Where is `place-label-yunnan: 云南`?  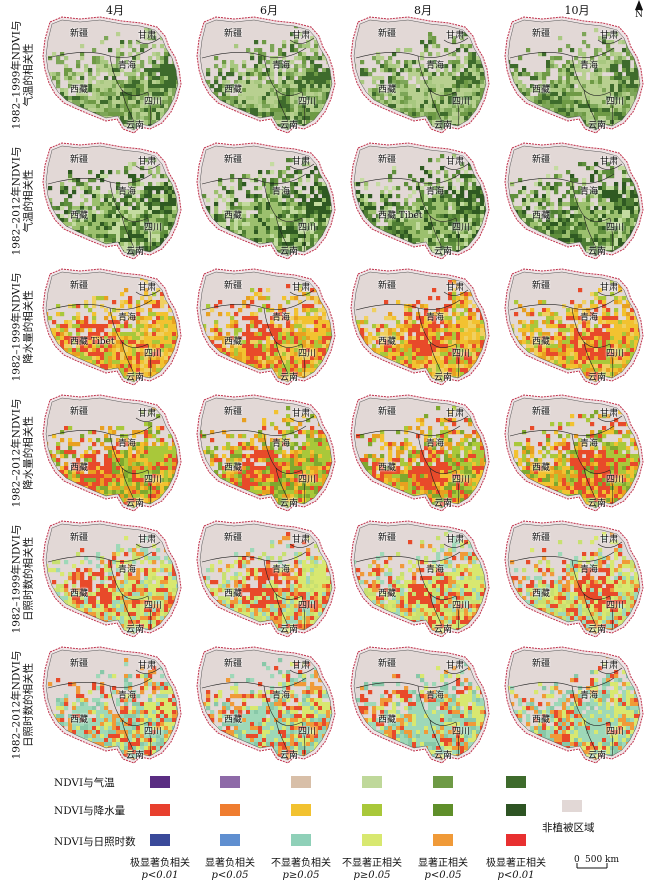
place-label-yunnan: 云南 is located at coordinates (289, 252).